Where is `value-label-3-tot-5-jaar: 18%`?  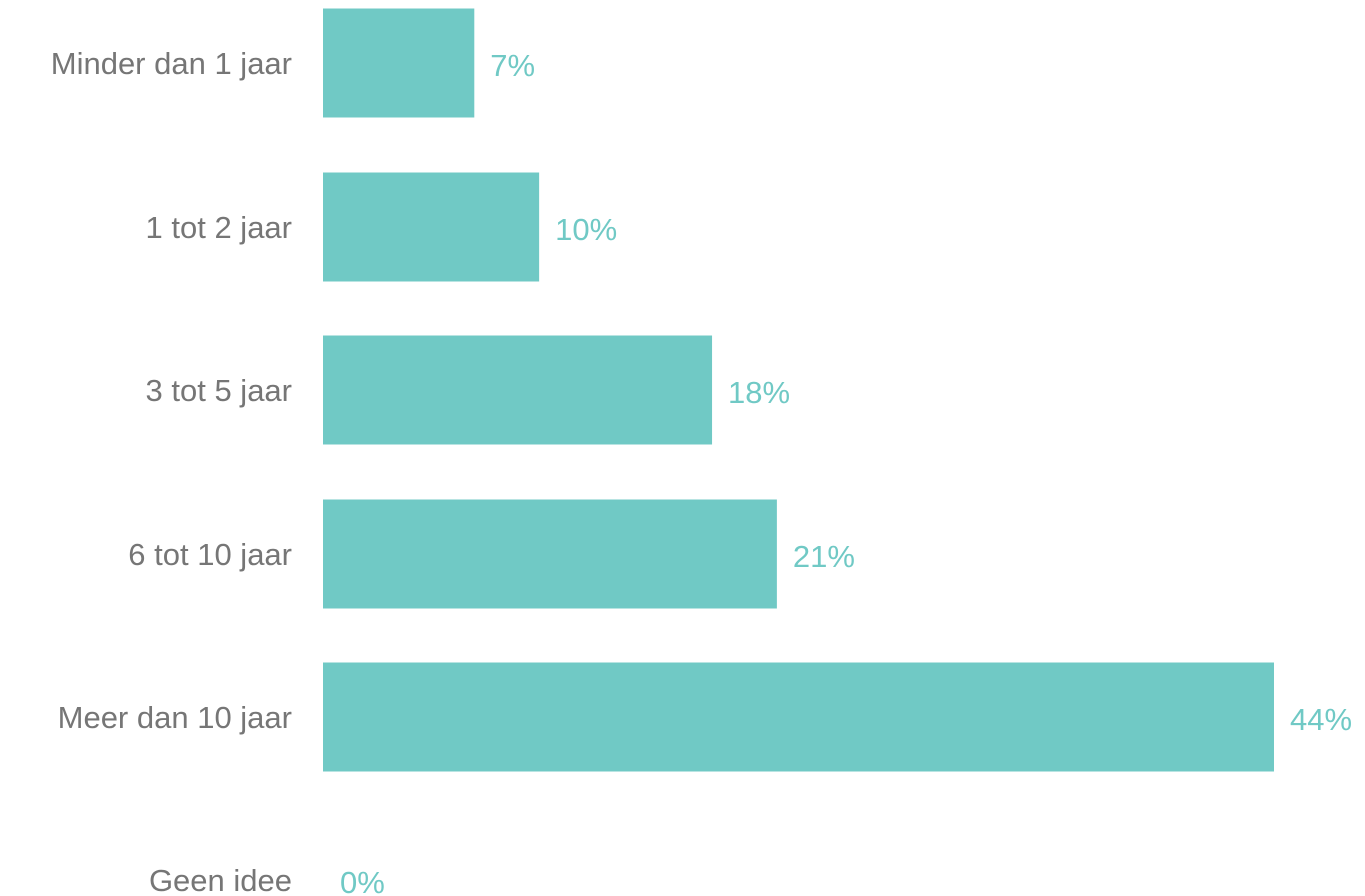
value-label-3-tot-5-jaar: 18% is located at coordinates (759, 392).